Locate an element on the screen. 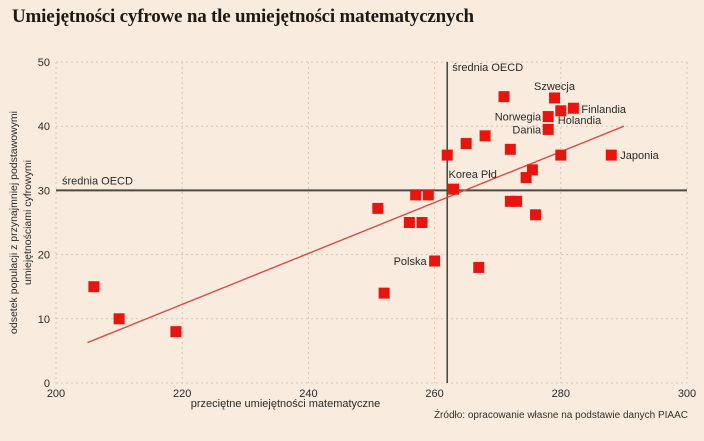 The width and height of the screenshot is (704, 441). x-tick-label: 240 is located at coordinates (308, 394).